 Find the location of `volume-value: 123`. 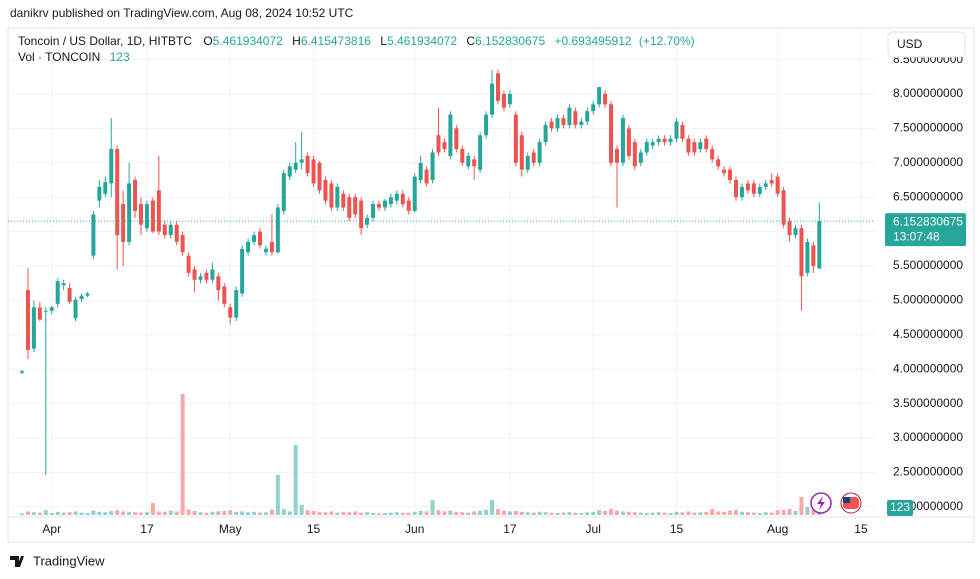

volume-value: 123 is located at coordinates (120, 57).